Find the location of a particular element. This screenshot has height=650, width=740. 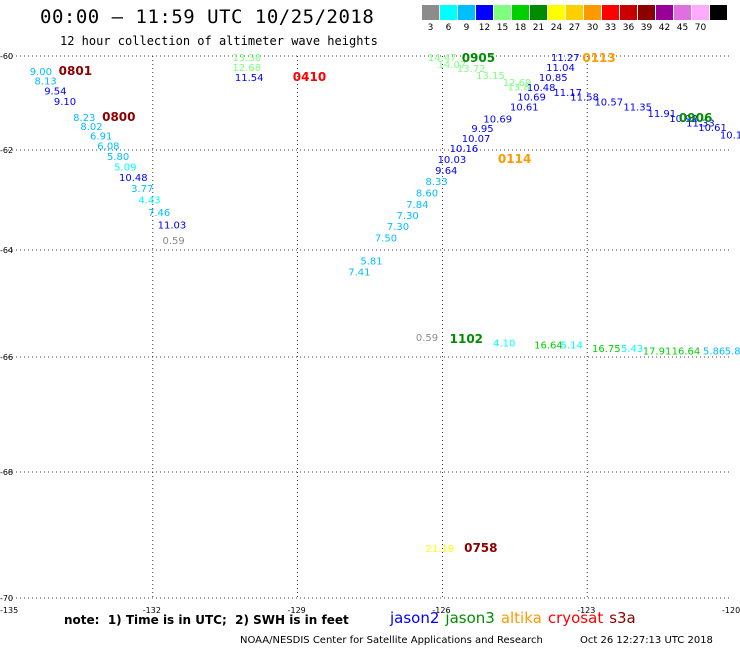

wave-height-label: 11.91 is located at coordinates (662, 114).